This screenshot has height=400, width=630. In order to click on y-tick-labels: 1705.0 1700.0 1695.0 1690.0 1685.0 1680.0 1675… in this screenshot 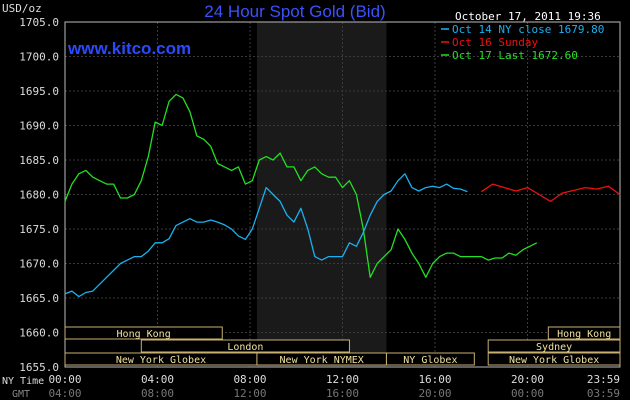, I will do `click(39, 195)`.